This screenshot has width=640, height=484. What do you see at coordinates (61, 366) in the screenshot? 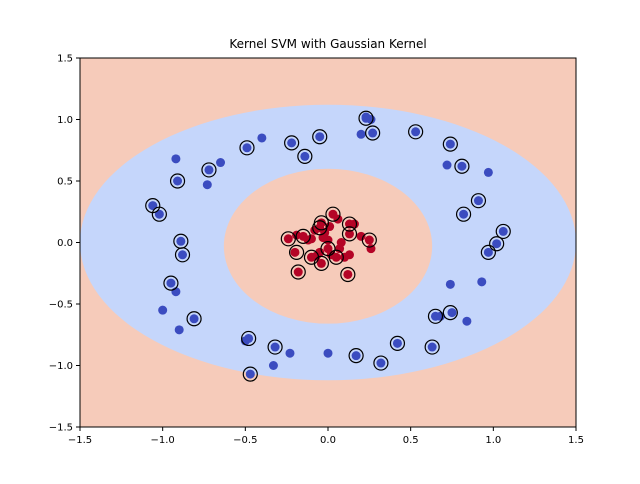
I see `y-tick-label: −1.0` at bounding box center [61, 366].